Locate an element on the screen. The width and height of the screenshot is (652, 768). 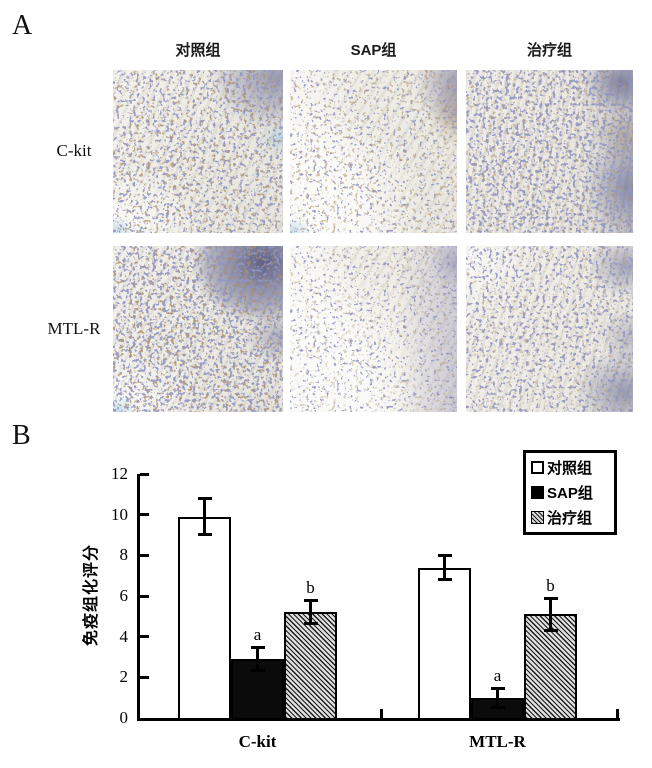
micrograph-mtl-r-control is located at coordinates (198, 329).